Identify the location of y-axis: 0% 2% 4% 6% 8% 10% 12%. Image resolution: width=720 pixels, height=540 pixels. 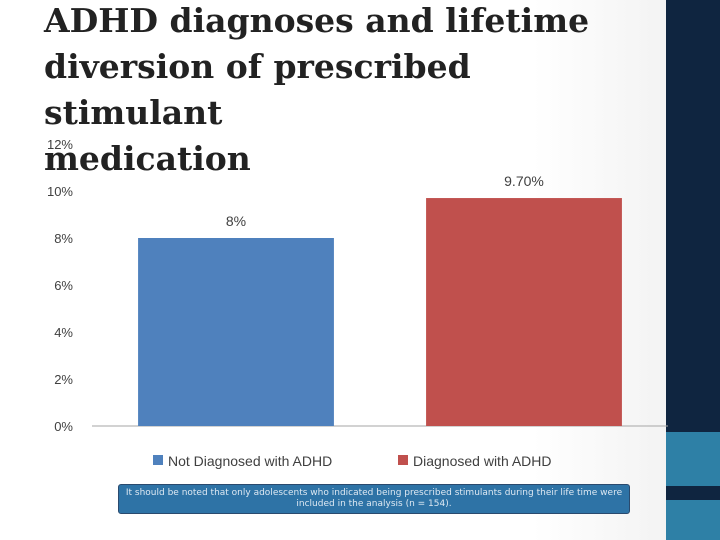
(60, 285).